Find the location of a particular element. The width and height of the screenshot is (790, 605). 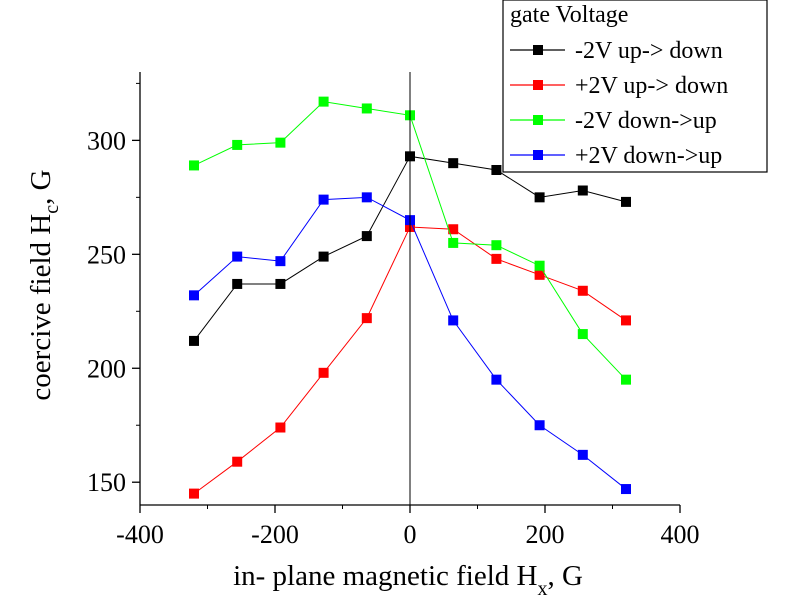

legend-item: +2V up-> down is located at coordinates (619, 86).